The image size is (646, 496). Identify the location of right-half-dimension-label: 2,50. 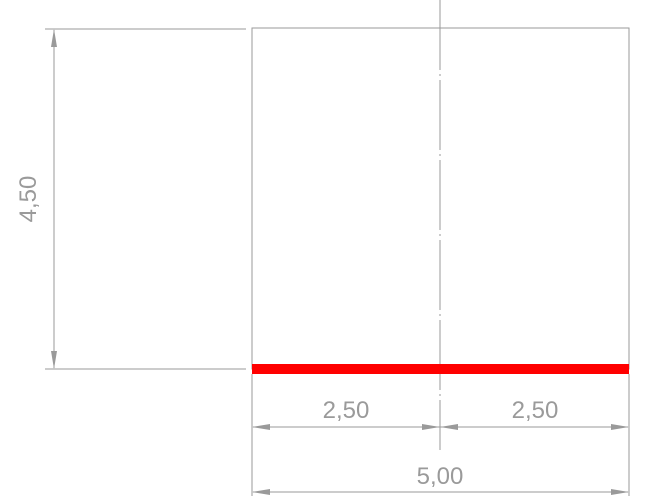
(535, 410).